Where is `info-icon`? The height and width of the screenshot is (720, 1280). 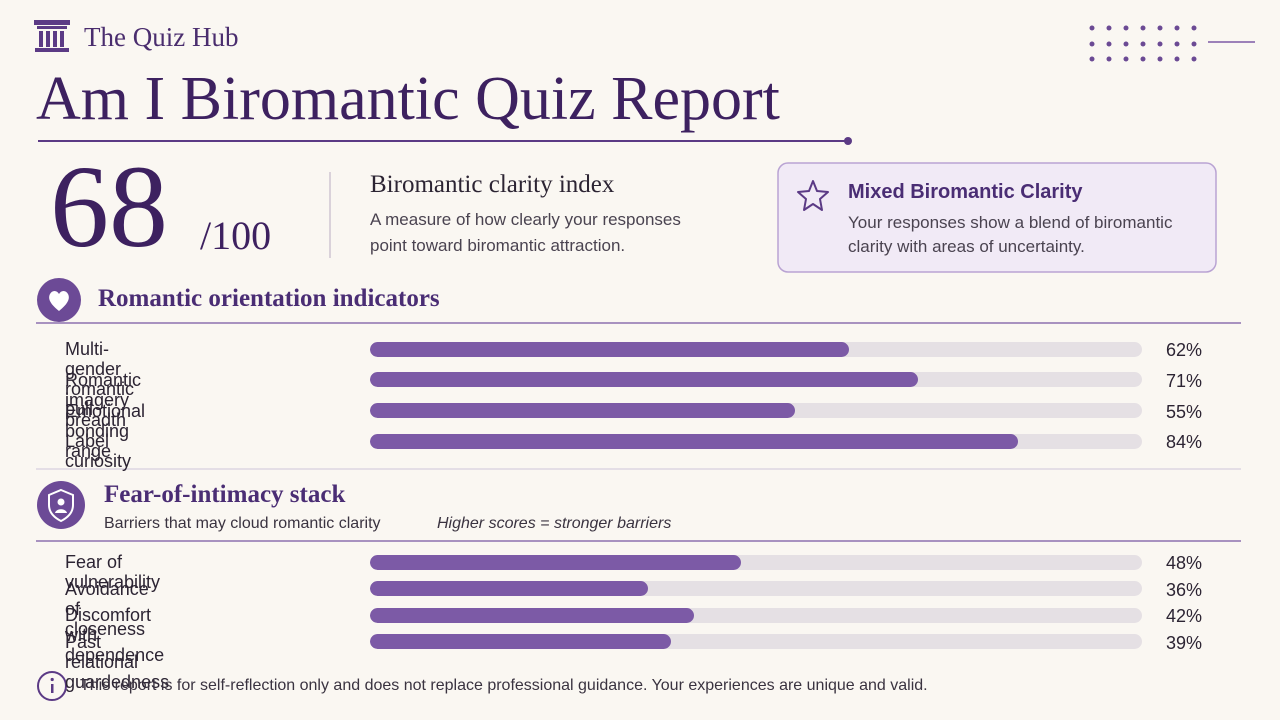 info-icon is located at coordinates (52, 686).